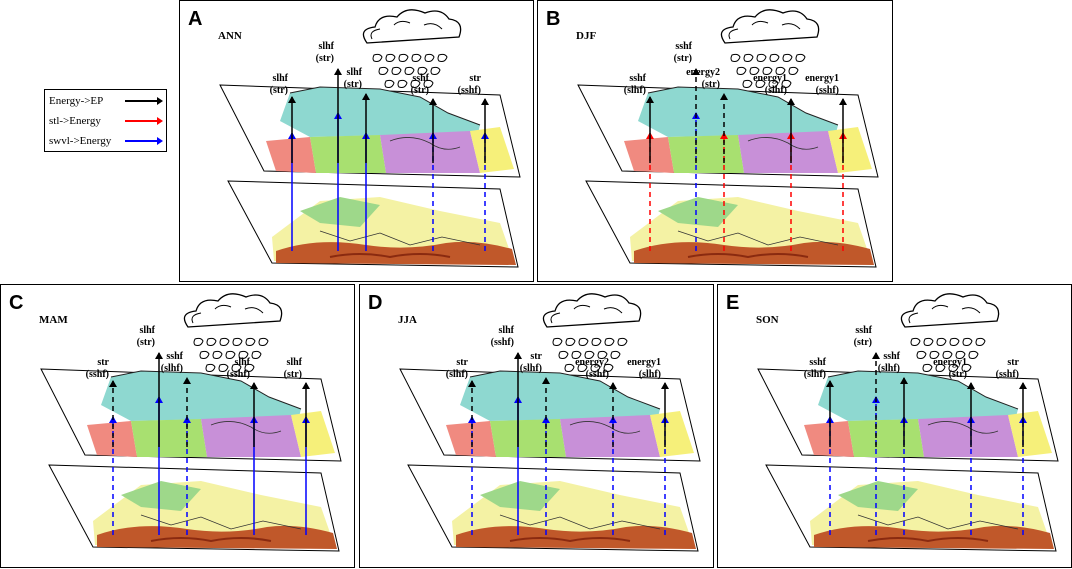  Describe the element at coordinates (105, 120) in the screenshot. I see `legend-box: Energy->EP stl->Energy swvl->Energy` at that location.